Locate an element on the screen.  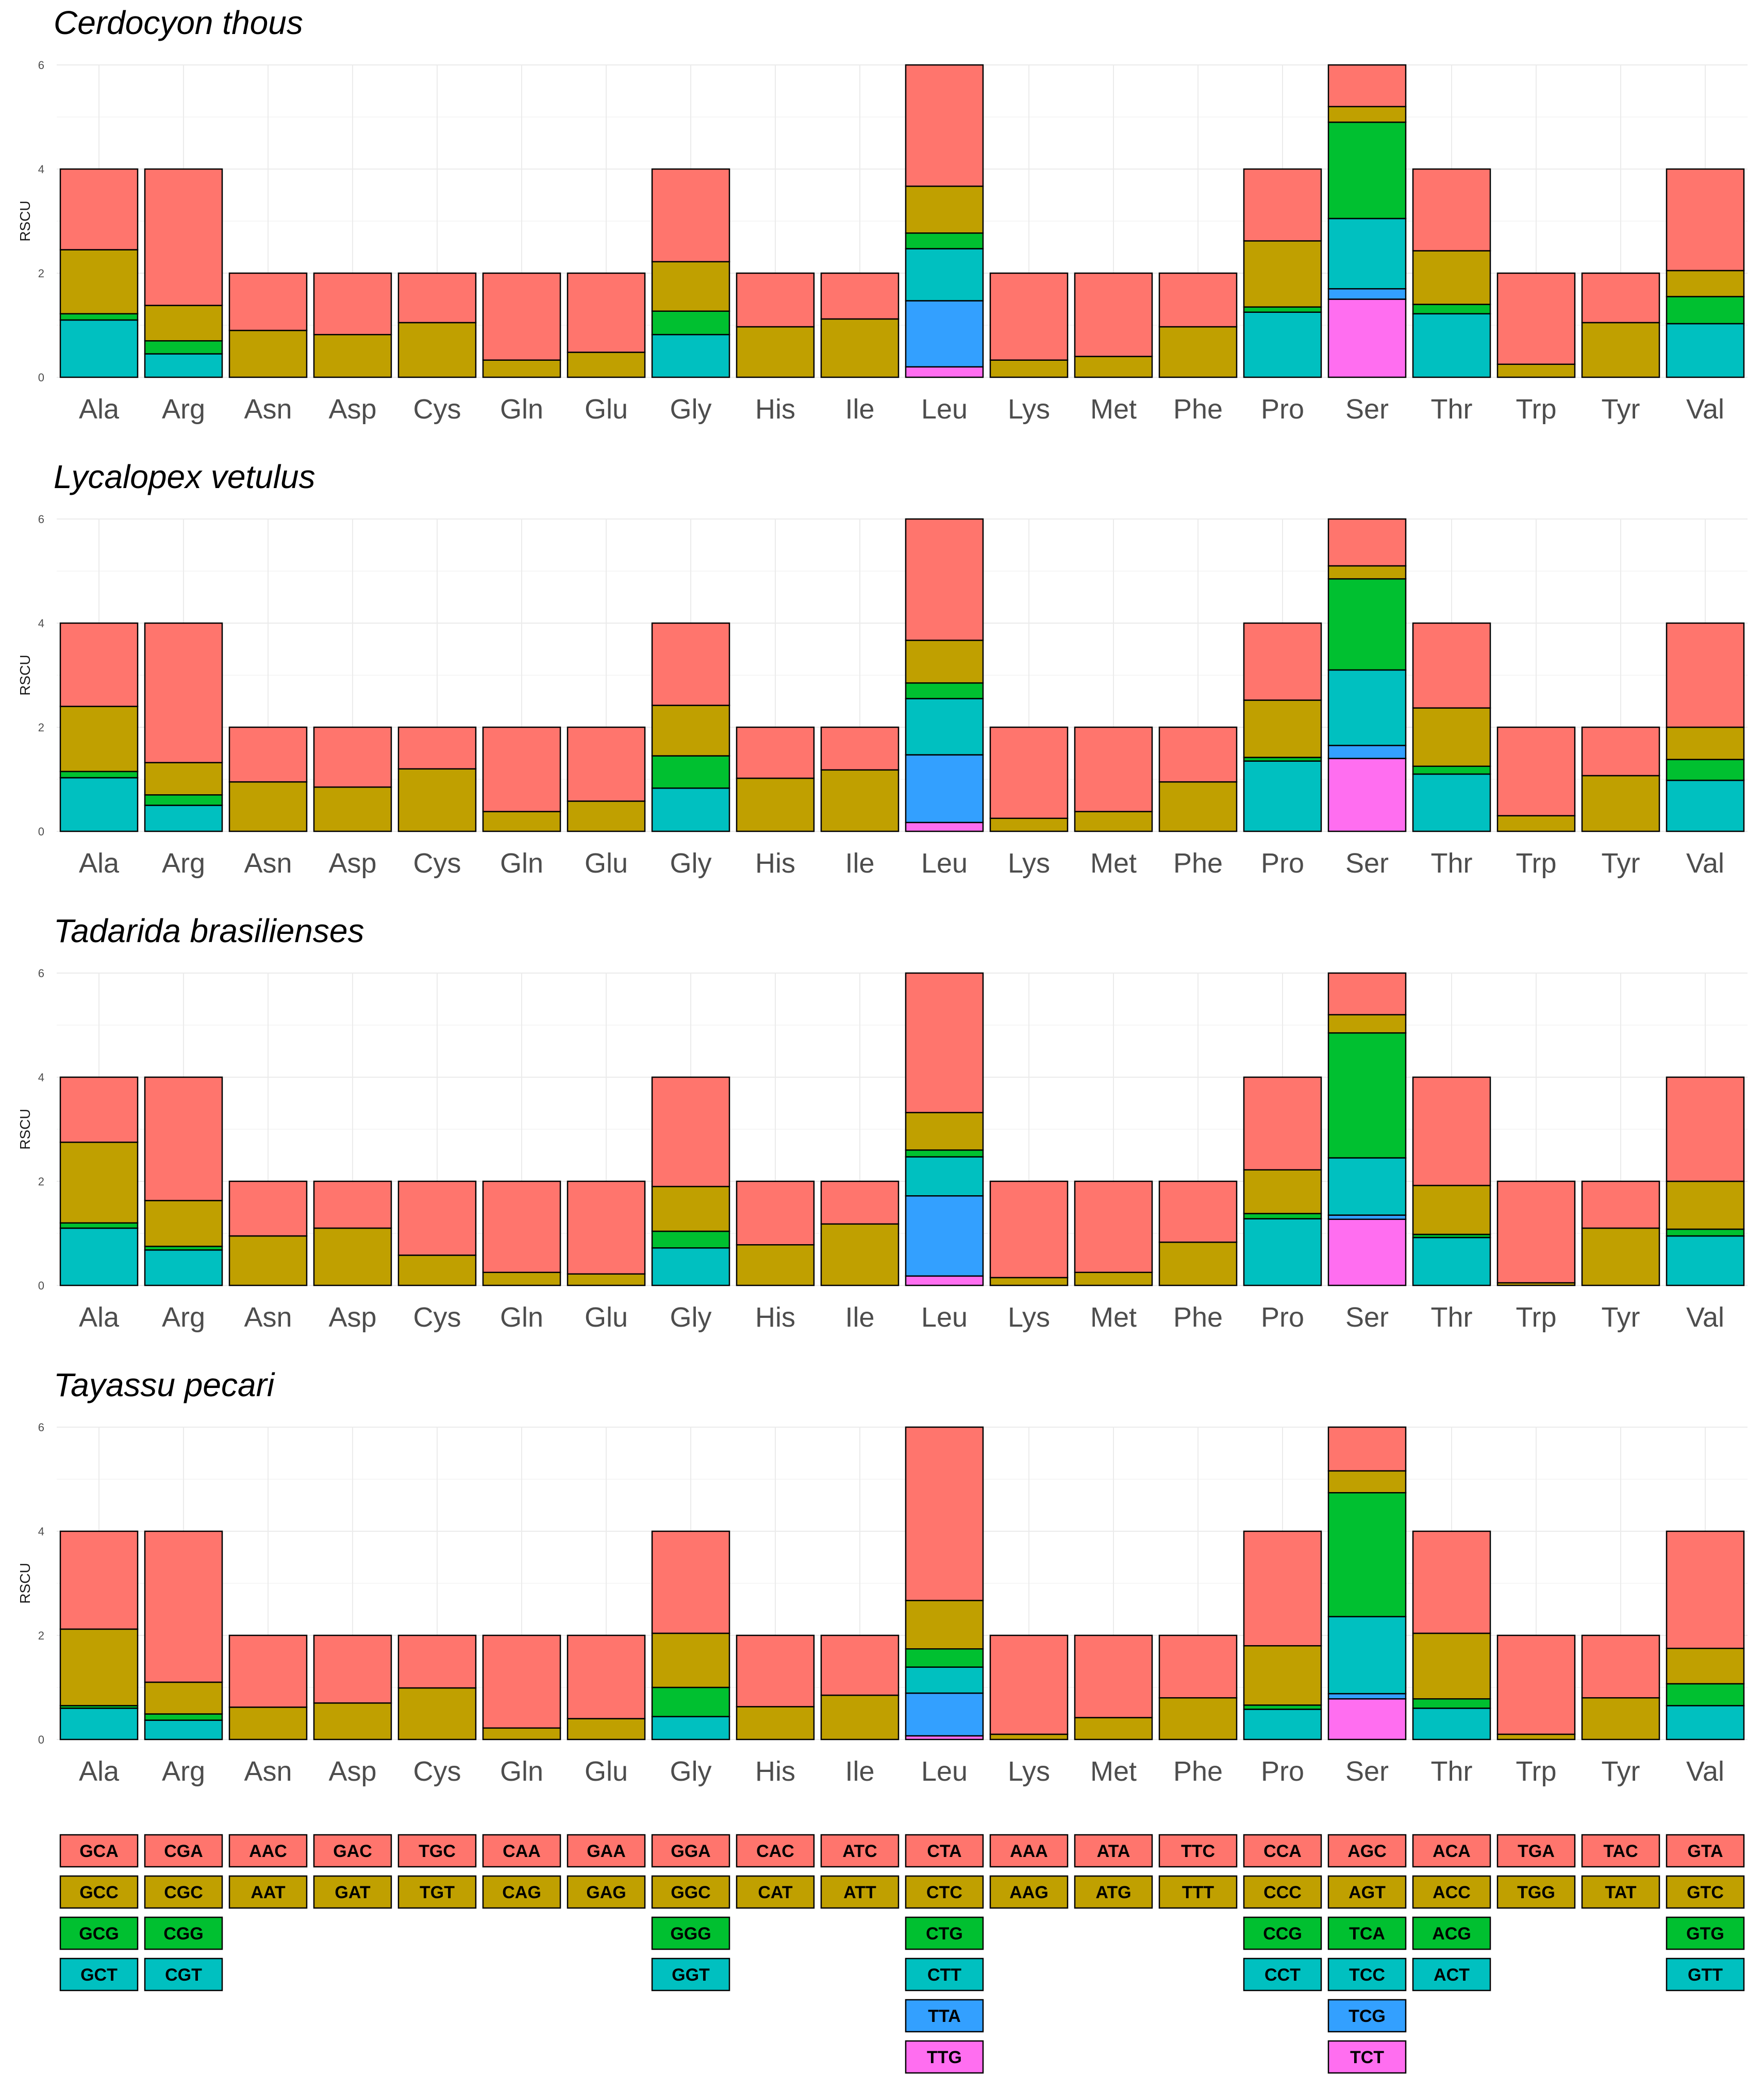
codon-label: AGT is located at coordinates (1367, 1892).